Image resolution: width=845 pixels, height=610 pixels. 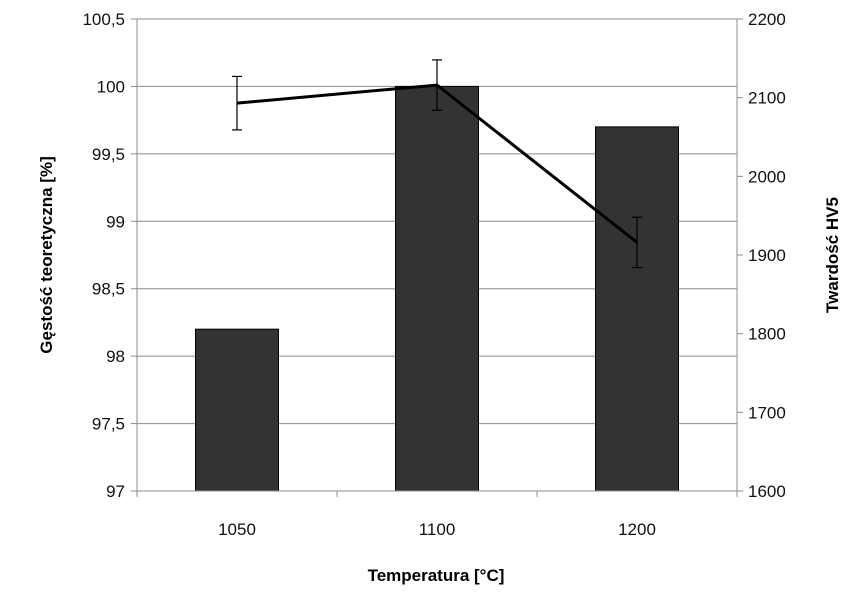 I want to click on y-tick-label: 98,5, so click(x=108, y=289).